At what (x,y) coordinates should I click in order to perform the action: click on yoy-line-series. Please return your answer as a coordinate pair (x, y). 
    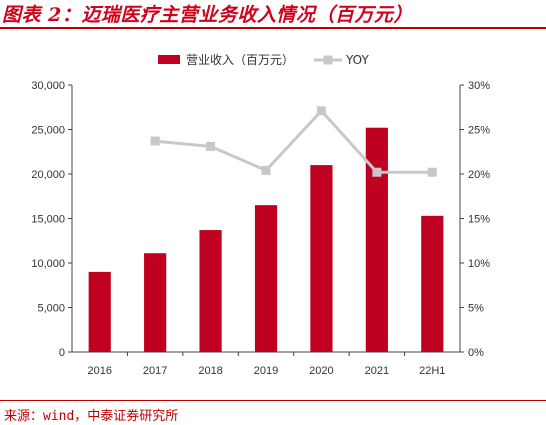
    Looking at the image, I should click on (293, 141).